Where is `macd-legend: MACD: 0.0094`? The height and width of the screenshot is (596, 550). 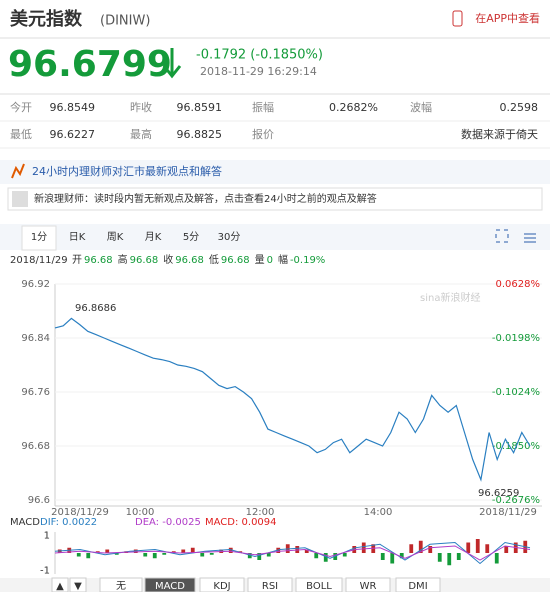 macd-legend: MACD: 0.0094 is located at coordinates (241, 522).